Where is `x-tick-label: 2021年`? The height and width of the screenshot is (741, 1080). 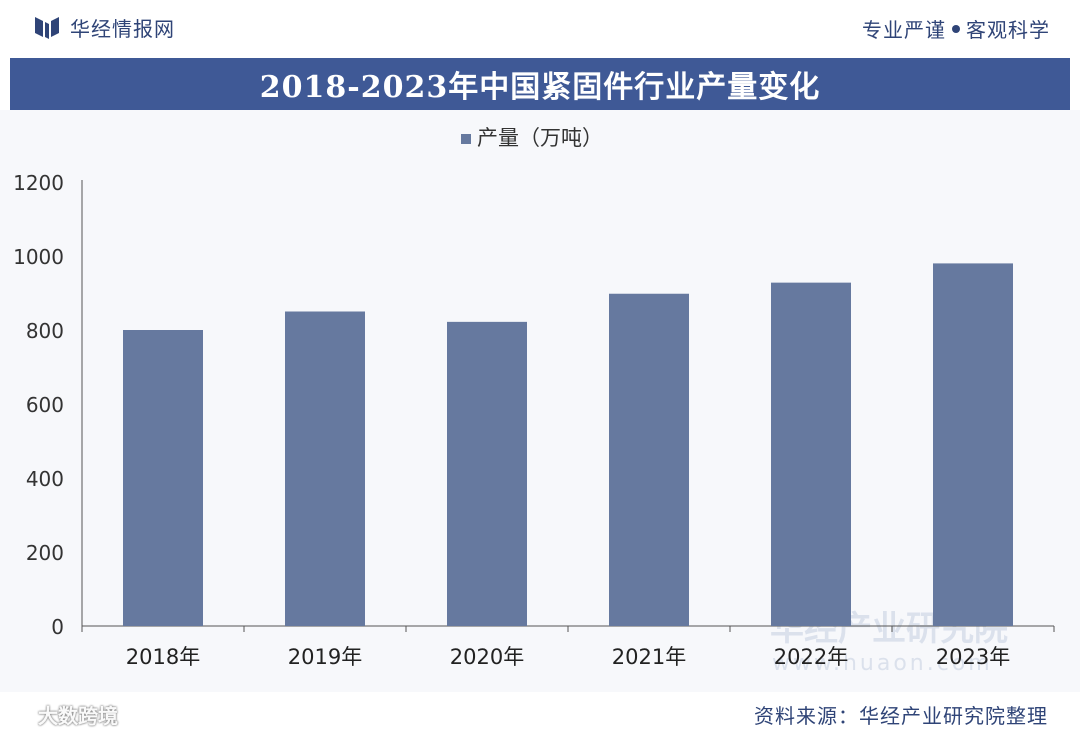
x-tick-label: 2021年 is located at coordinates (649, 657).